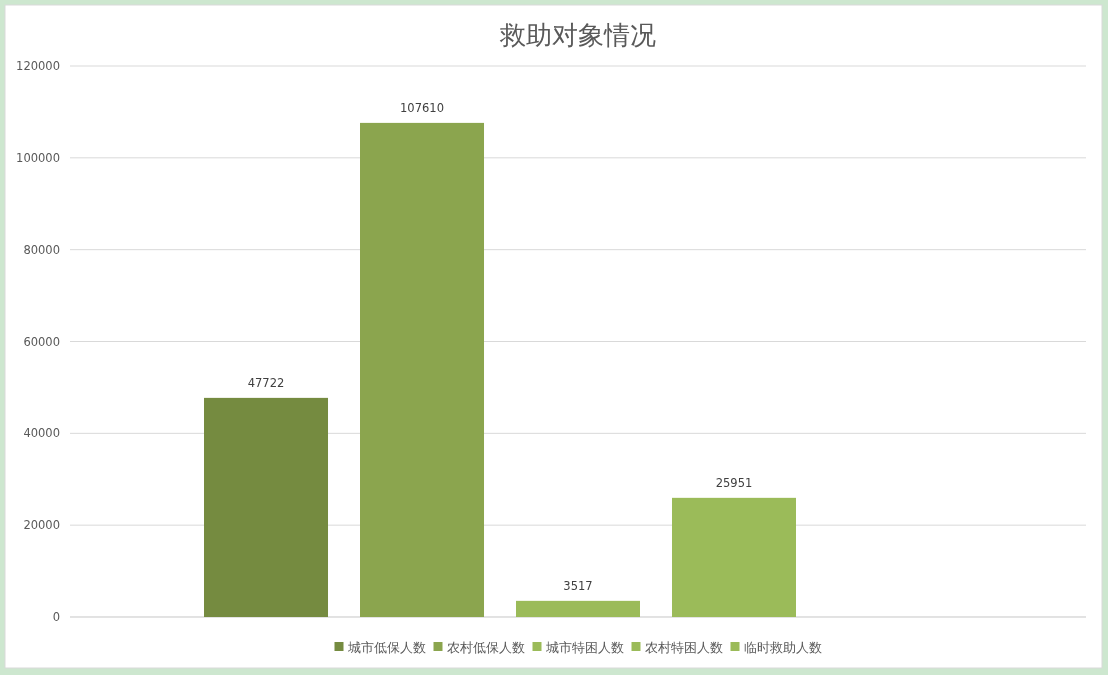  Describe the element at coordinates (41, 433) in the screenshot. I see `y-tick-label: 40000` at that location.